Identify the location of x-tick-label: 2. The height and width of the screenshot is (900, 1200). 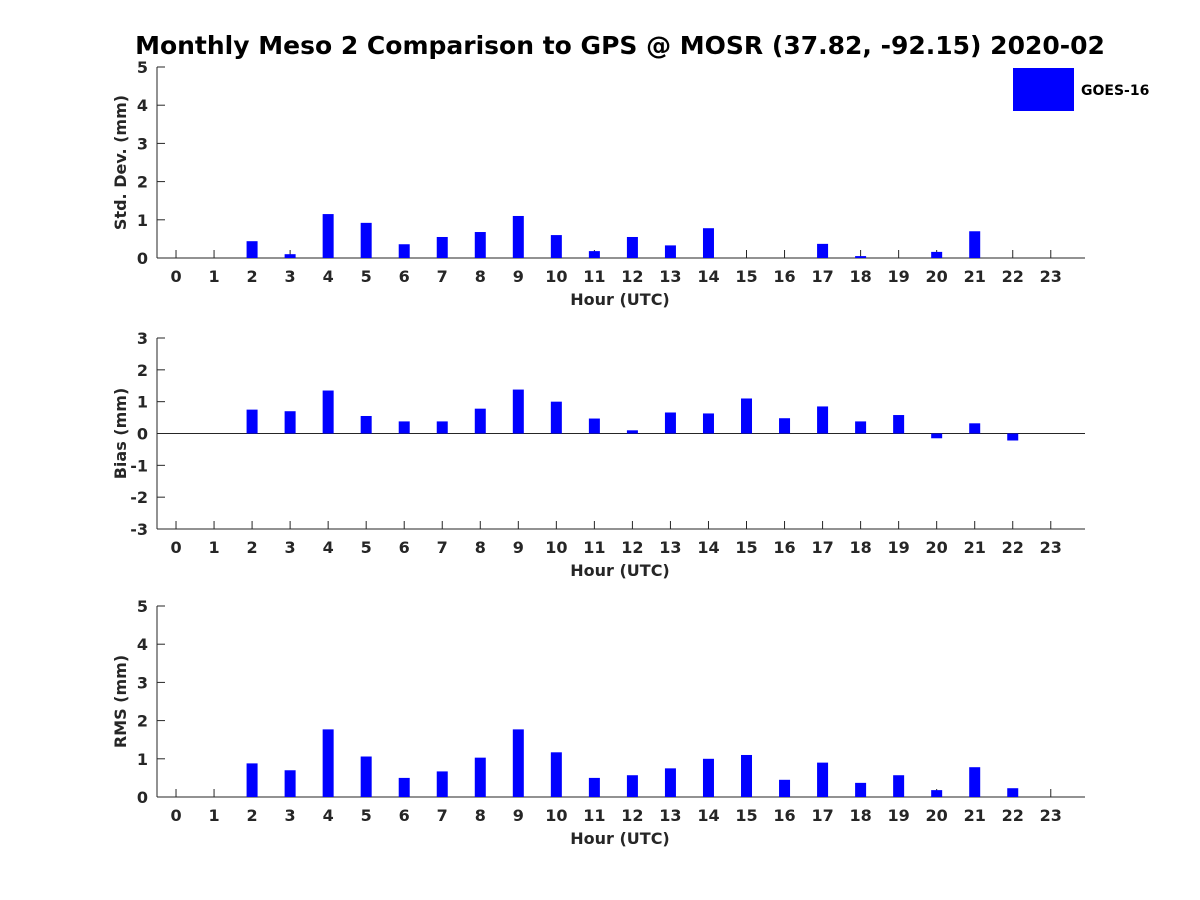
(252, 815).